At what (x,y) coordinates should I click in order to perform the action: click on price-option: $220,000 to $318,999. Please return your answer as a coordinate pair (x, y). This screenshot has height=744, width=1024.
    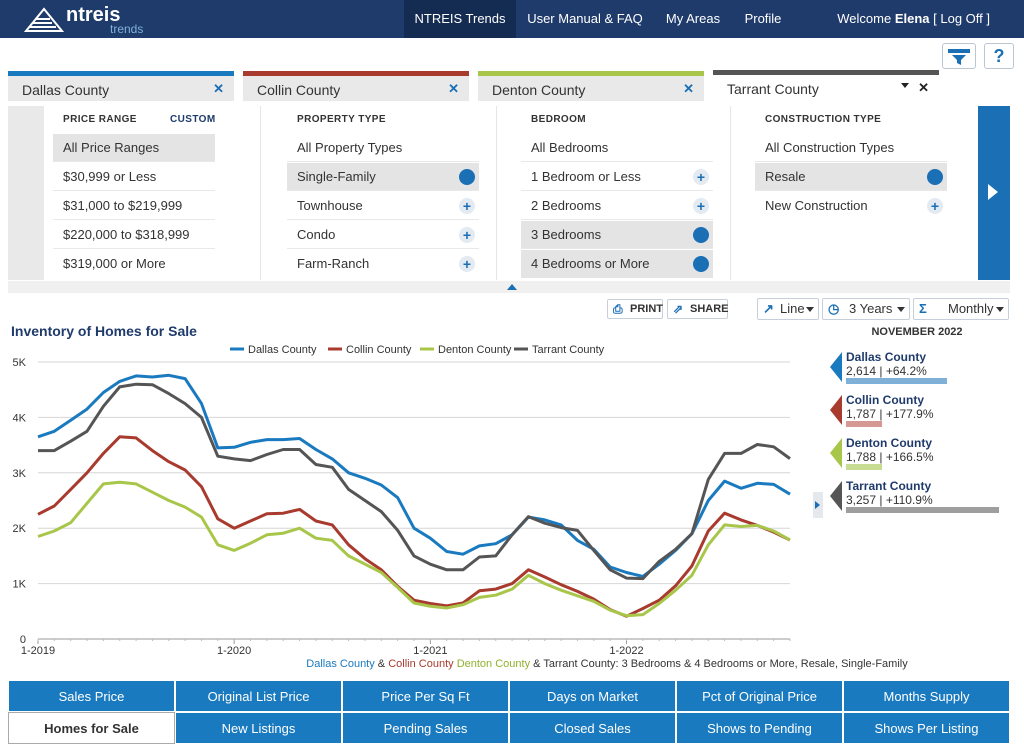
    Looking at the image, I should click on (134, 235).